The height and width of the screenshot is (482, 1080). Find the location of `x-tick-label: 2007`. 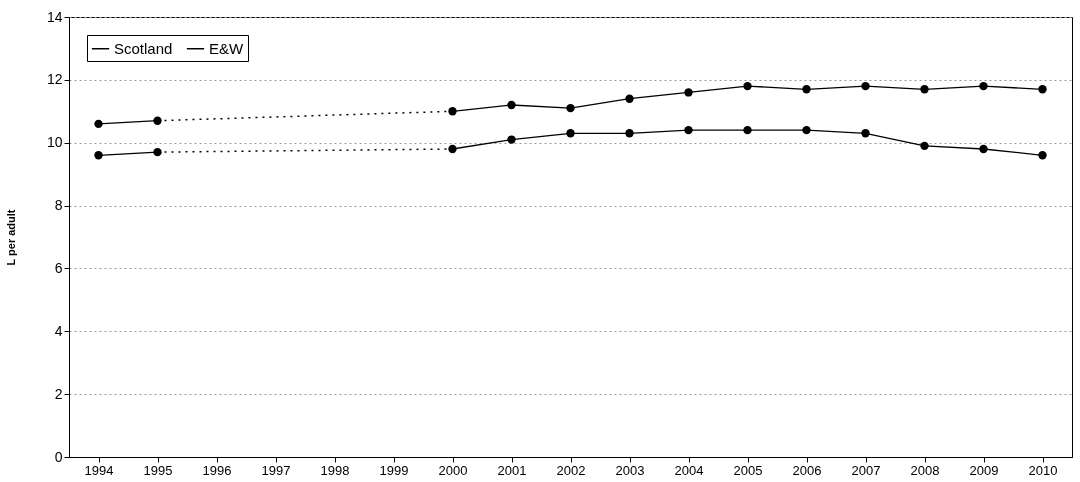

x-tick-label: 2007 is located at coordinates (866, 470).